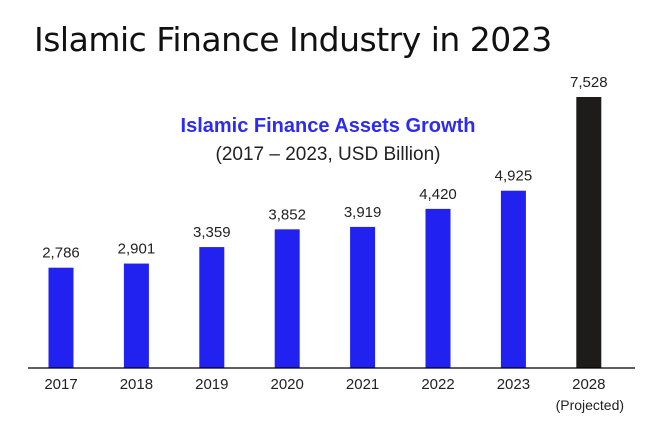  I want to click on chart-title: Islamic Finance Assets Growth, so click(328, 126).